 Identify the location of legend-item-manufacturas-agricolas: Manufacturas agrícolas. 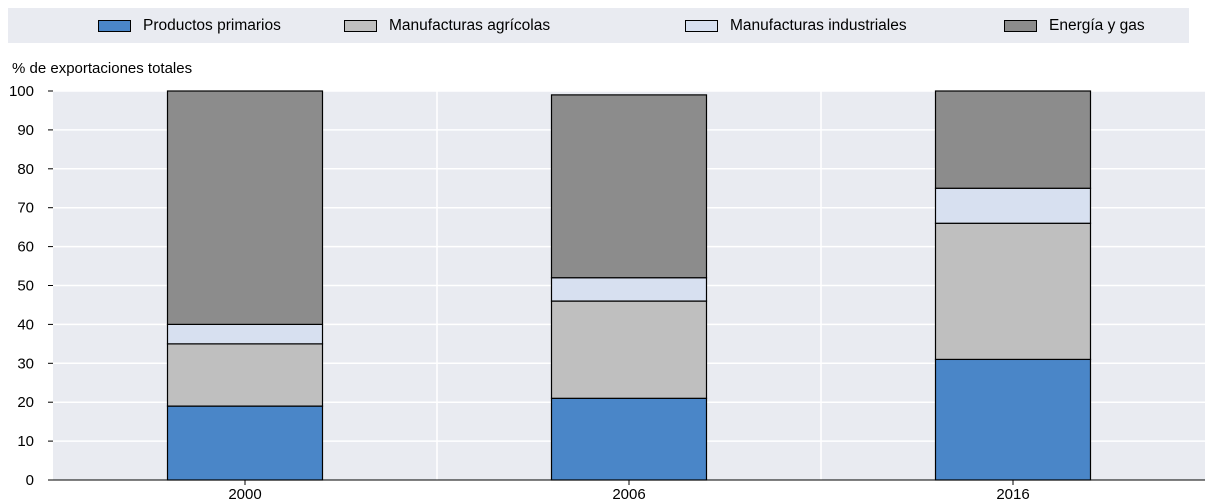
(447, 26).